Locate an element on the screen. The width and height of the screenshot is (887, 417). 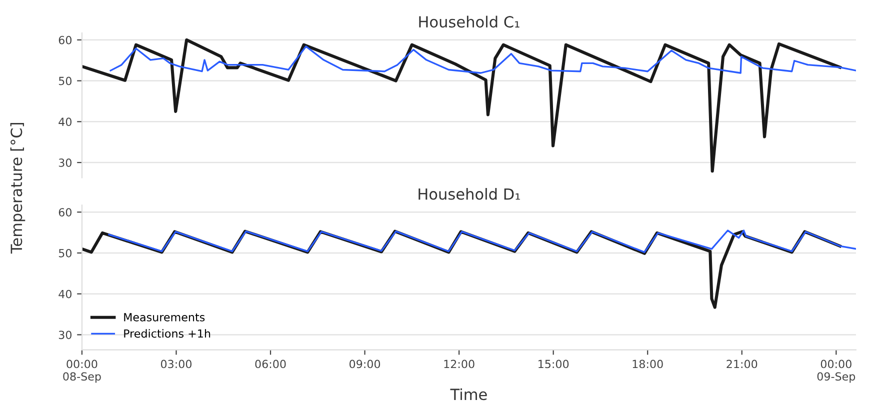
x-tick-label: 21:00 is located at coordinates (742, 364).